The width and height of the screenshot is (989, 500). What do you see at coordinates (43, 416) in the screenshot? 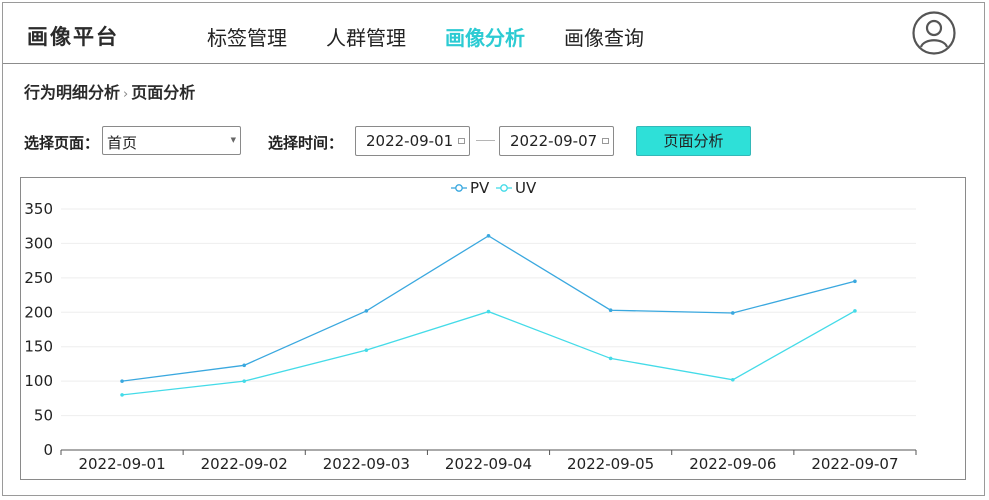
I see `y-tick-label: 50` at bounding box center [43, 416].